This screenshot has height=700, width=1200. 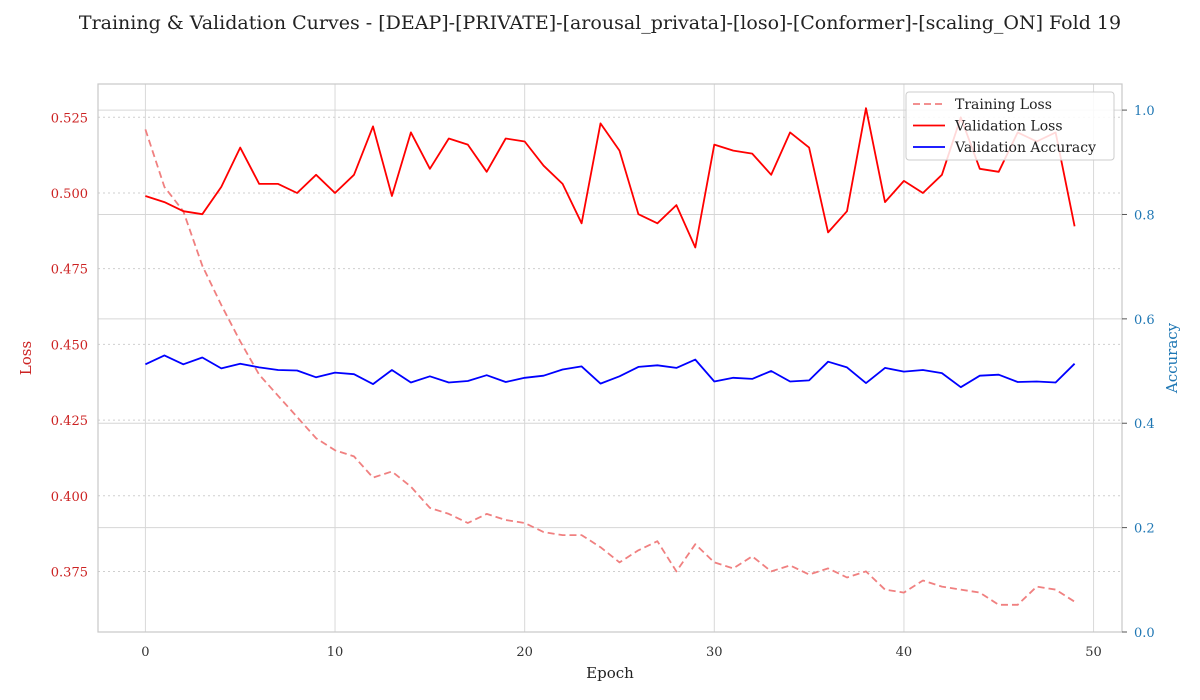 I want to click on legend-label-validation-accuracy: Validation Accuracy, so click(x=1025, y=148).